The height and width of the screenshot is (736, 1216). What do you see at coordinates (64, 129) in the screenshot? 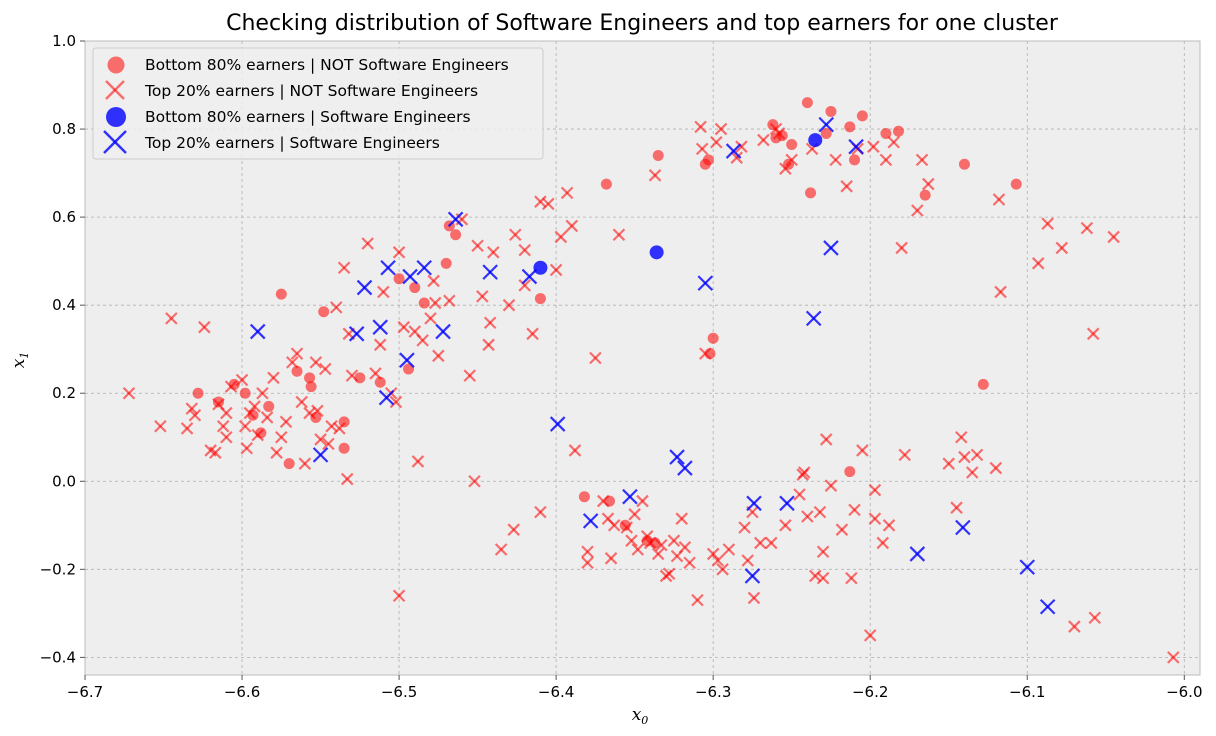
I see `y-tick-label: 0.8` at bounding box center [64, 129].